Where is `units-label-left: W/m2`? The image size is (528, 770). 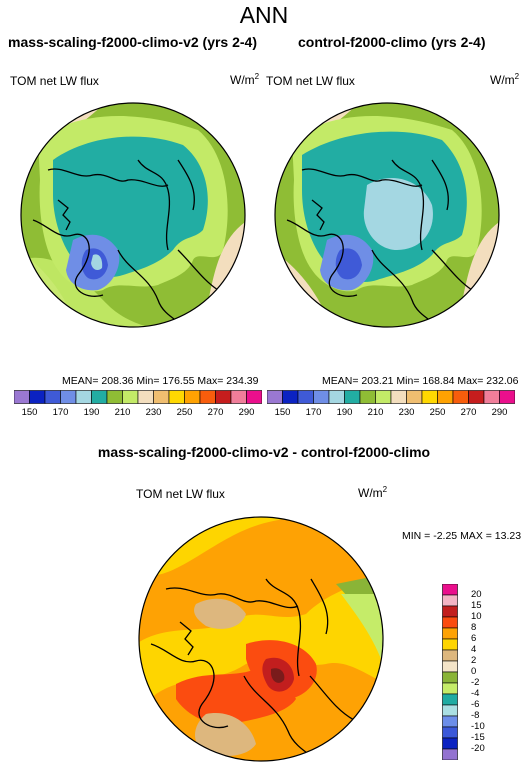 units-label-left: W/m2 is located at coordinates (245, 79).